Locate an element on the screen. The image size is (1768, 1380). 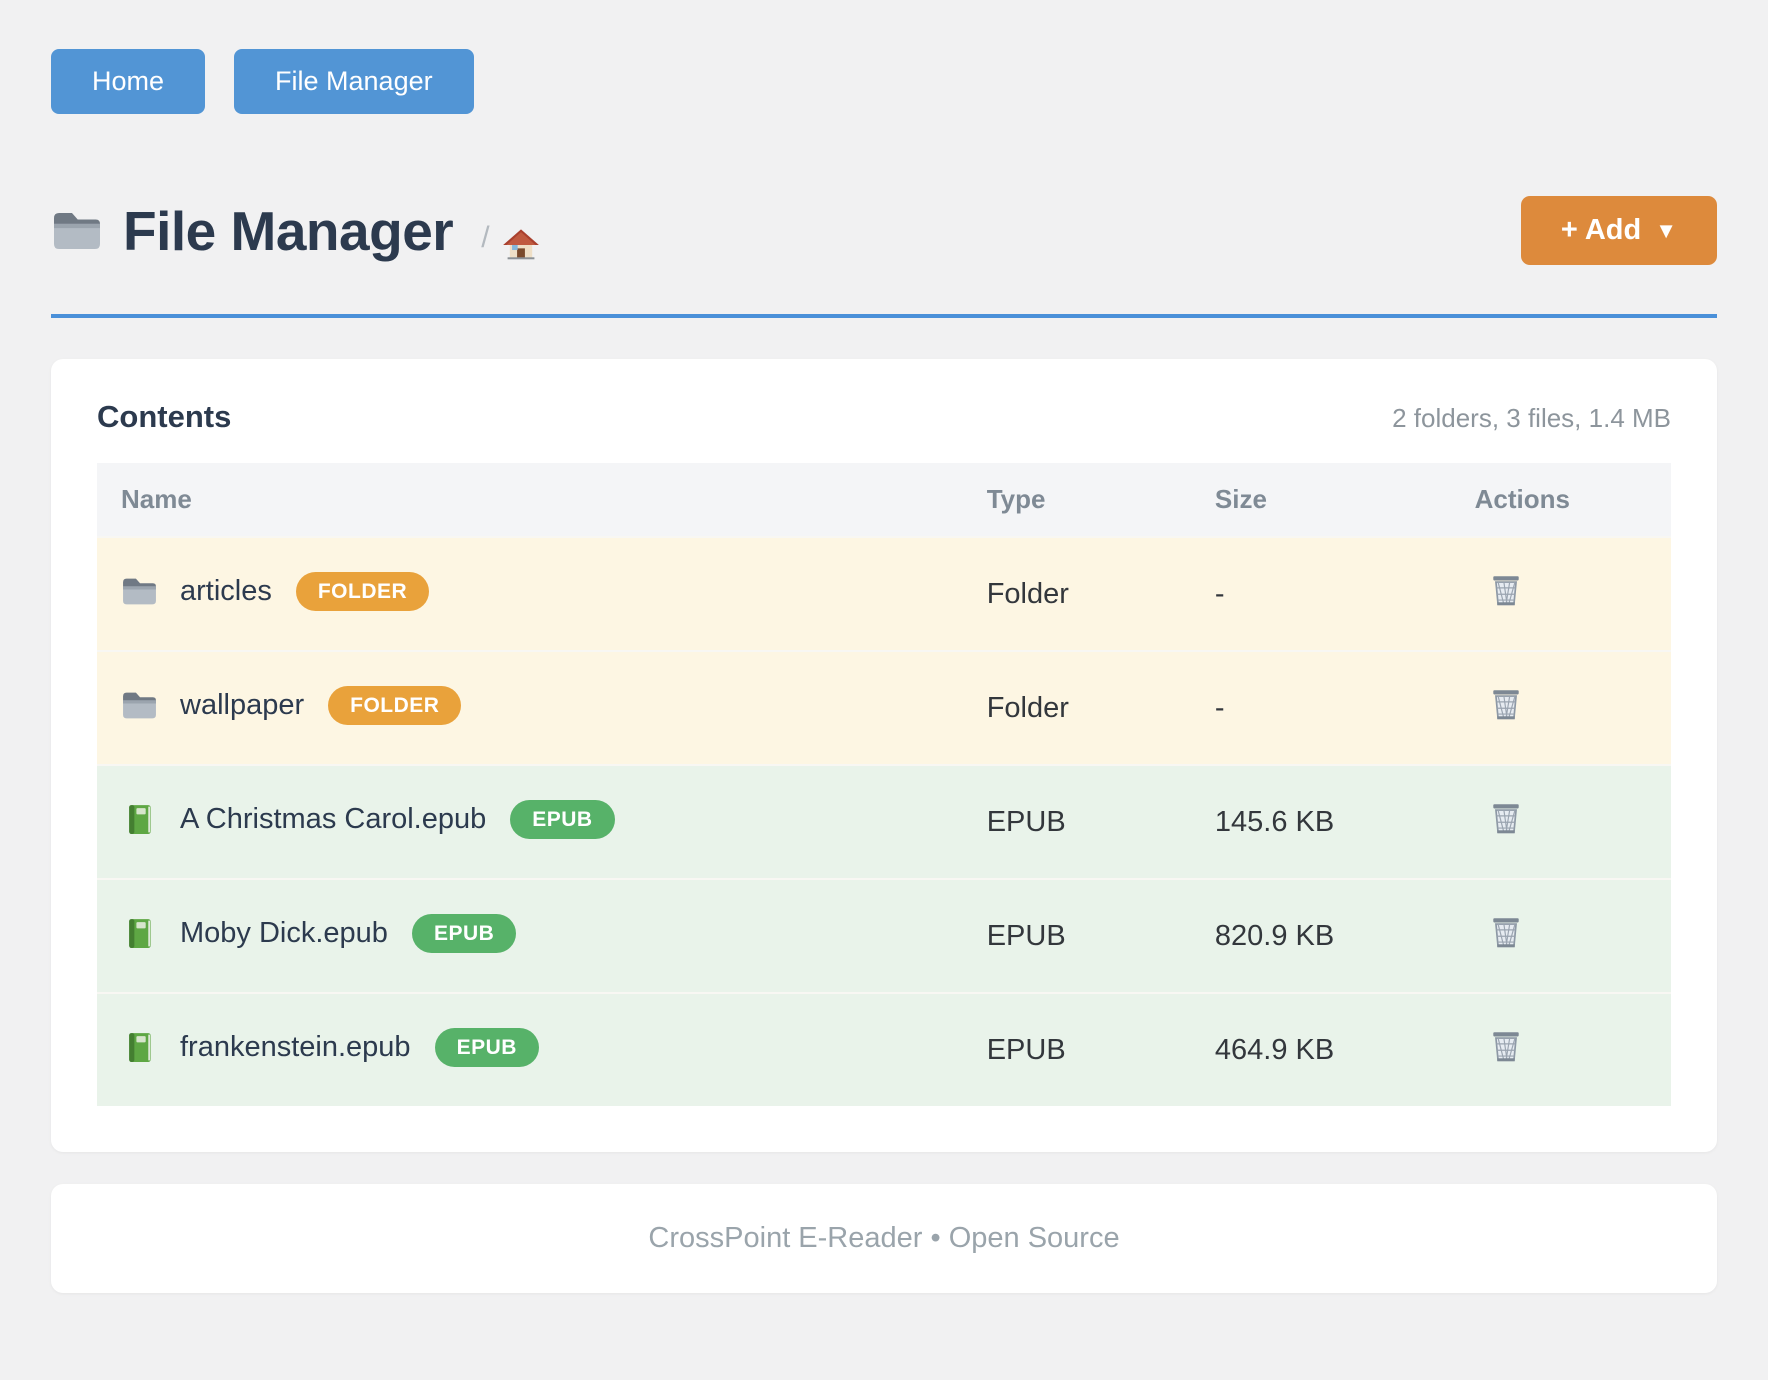
file-name: wallpaper is located at coordinates (242, 705).